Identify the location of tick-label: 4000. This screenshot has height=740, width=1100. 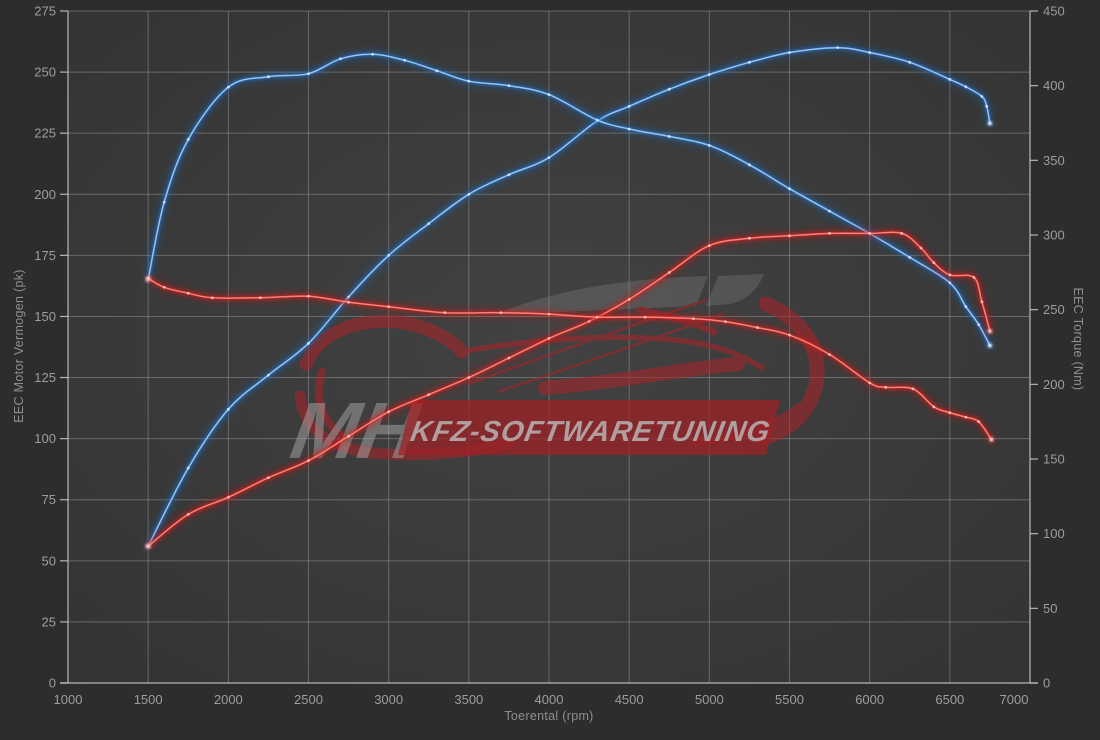
(549, 699).